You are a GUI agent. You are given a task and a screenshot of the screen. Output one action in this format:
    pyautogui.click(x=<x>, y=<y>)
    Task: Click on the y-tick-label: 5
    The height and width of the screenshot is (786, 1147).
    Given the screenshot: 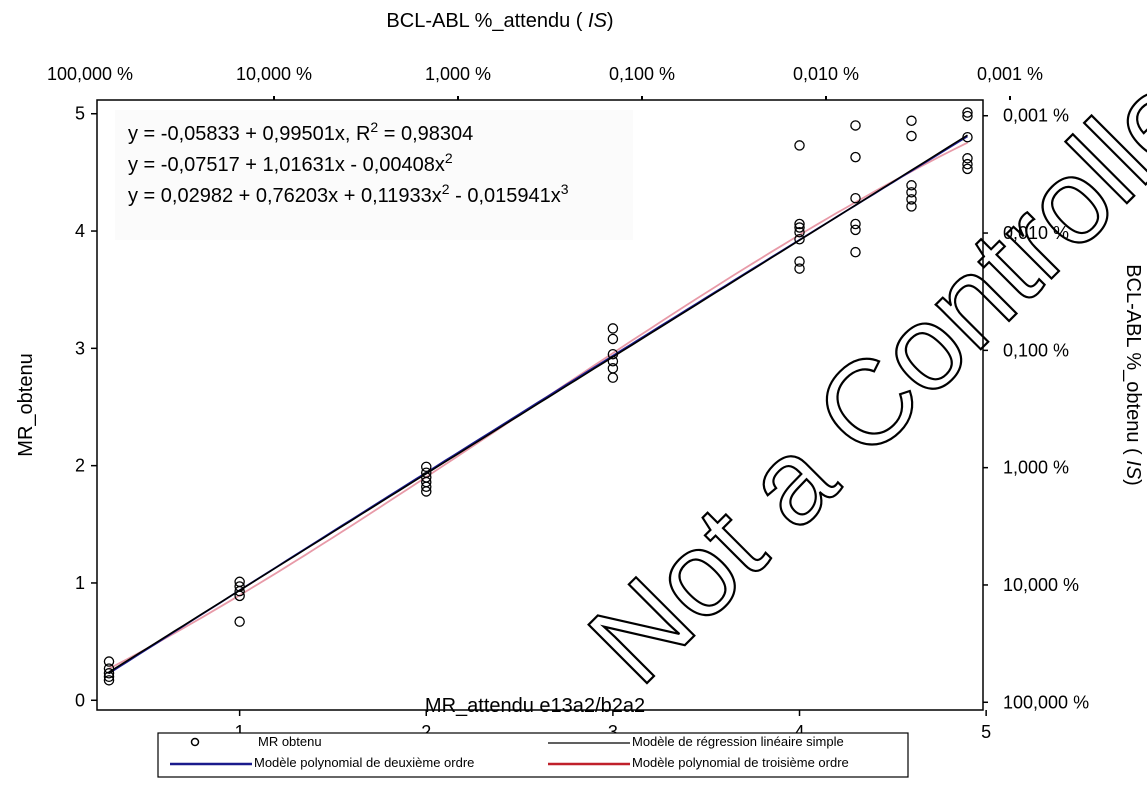 What is the action you would take?
    pyautogui.click(x=80, y=114)
    